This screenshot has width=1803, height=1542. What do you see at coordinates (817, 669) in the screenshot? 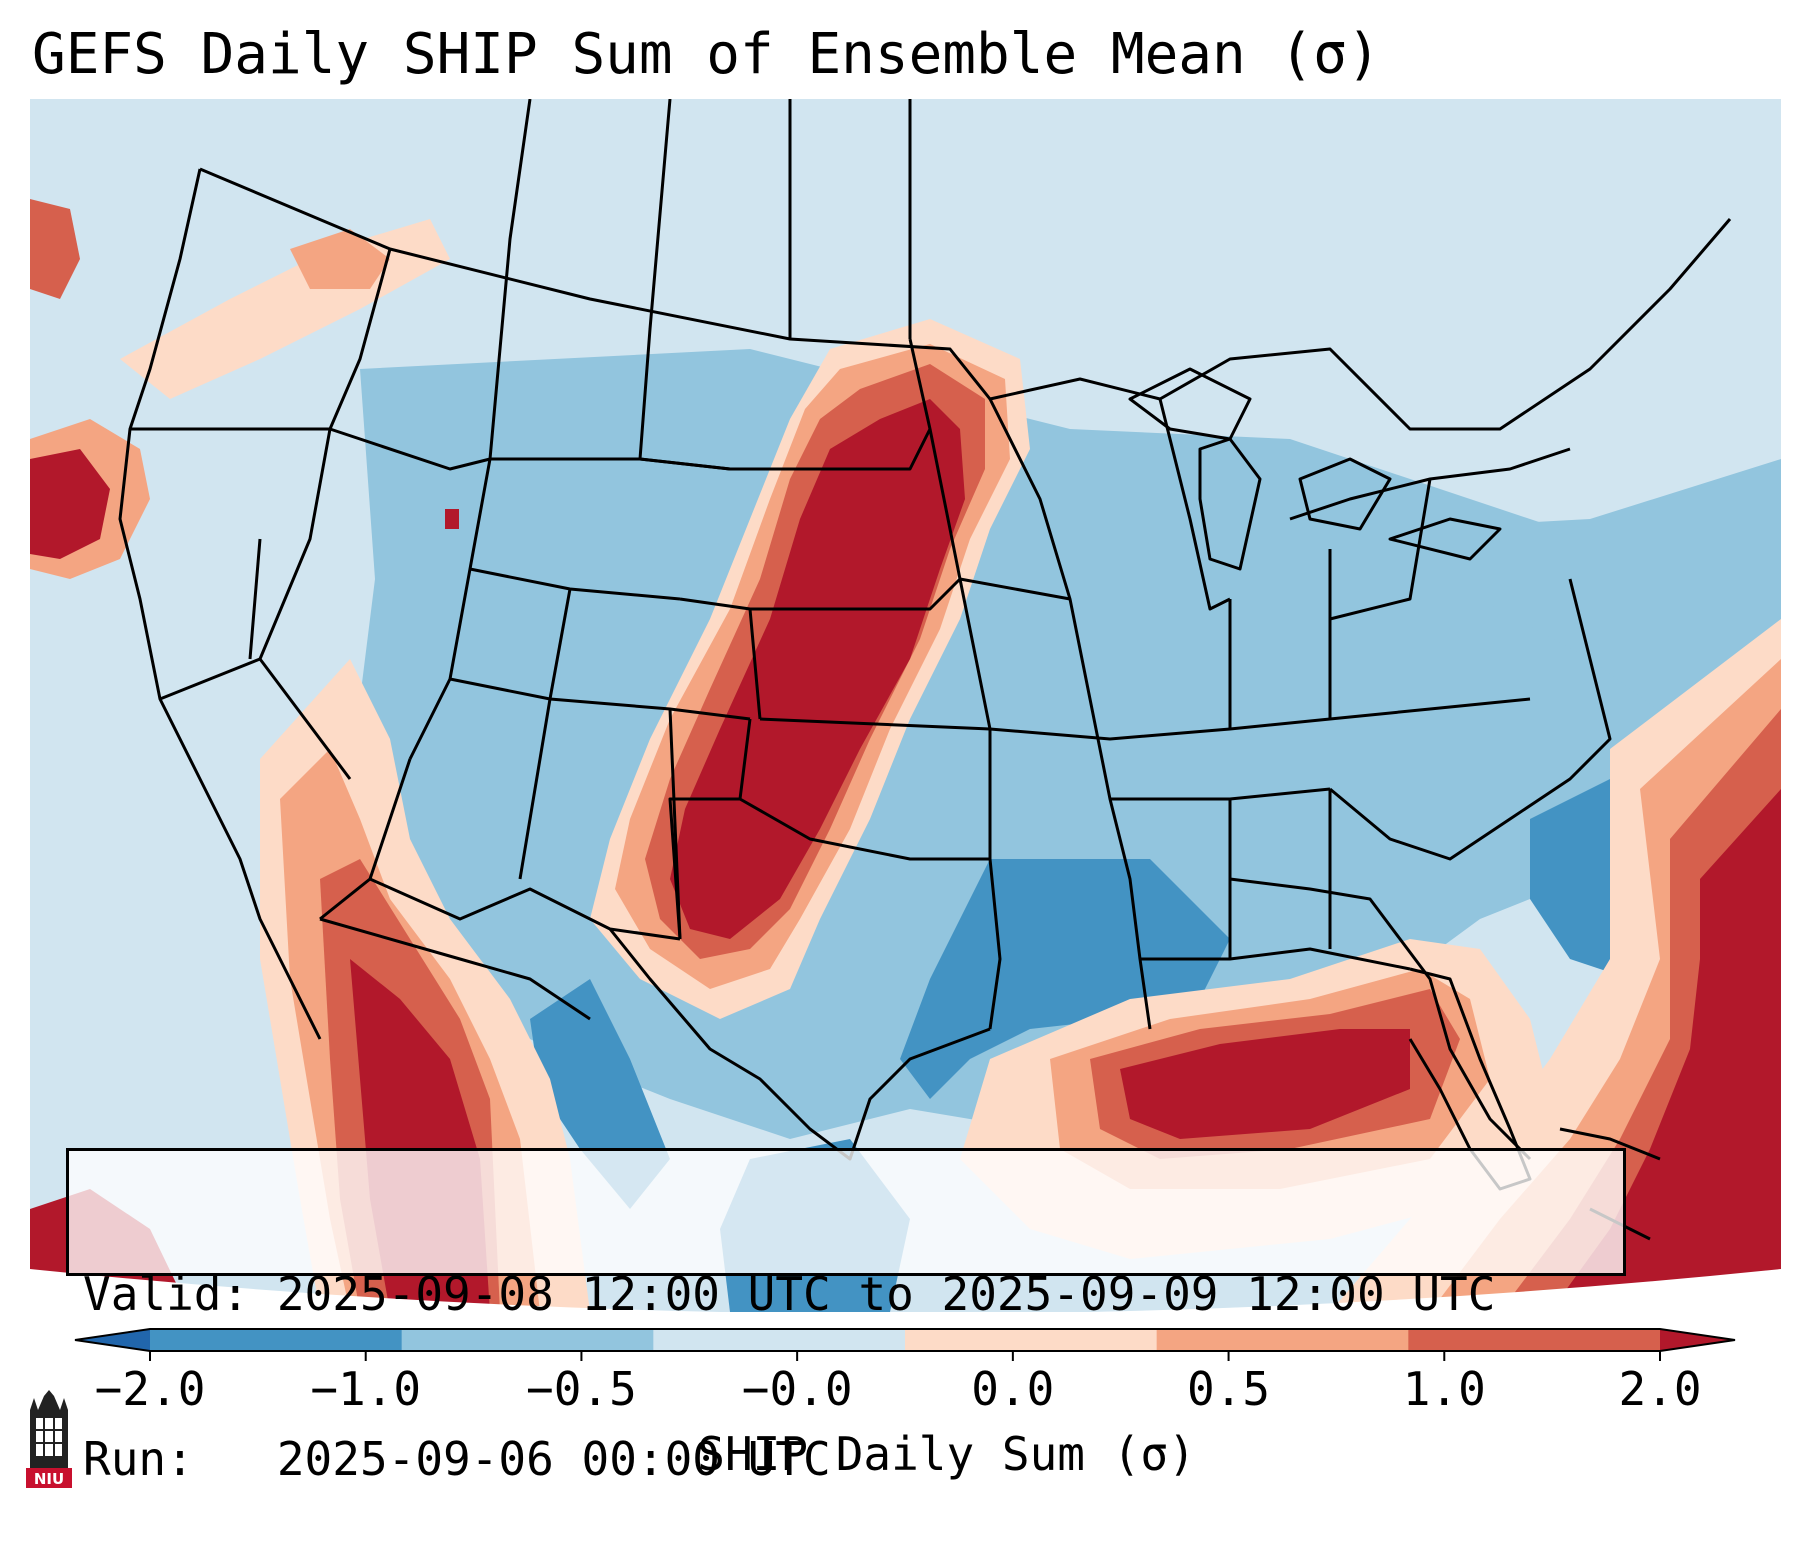
I see `field-plains-plume-core` at bounding box center [817, 669].